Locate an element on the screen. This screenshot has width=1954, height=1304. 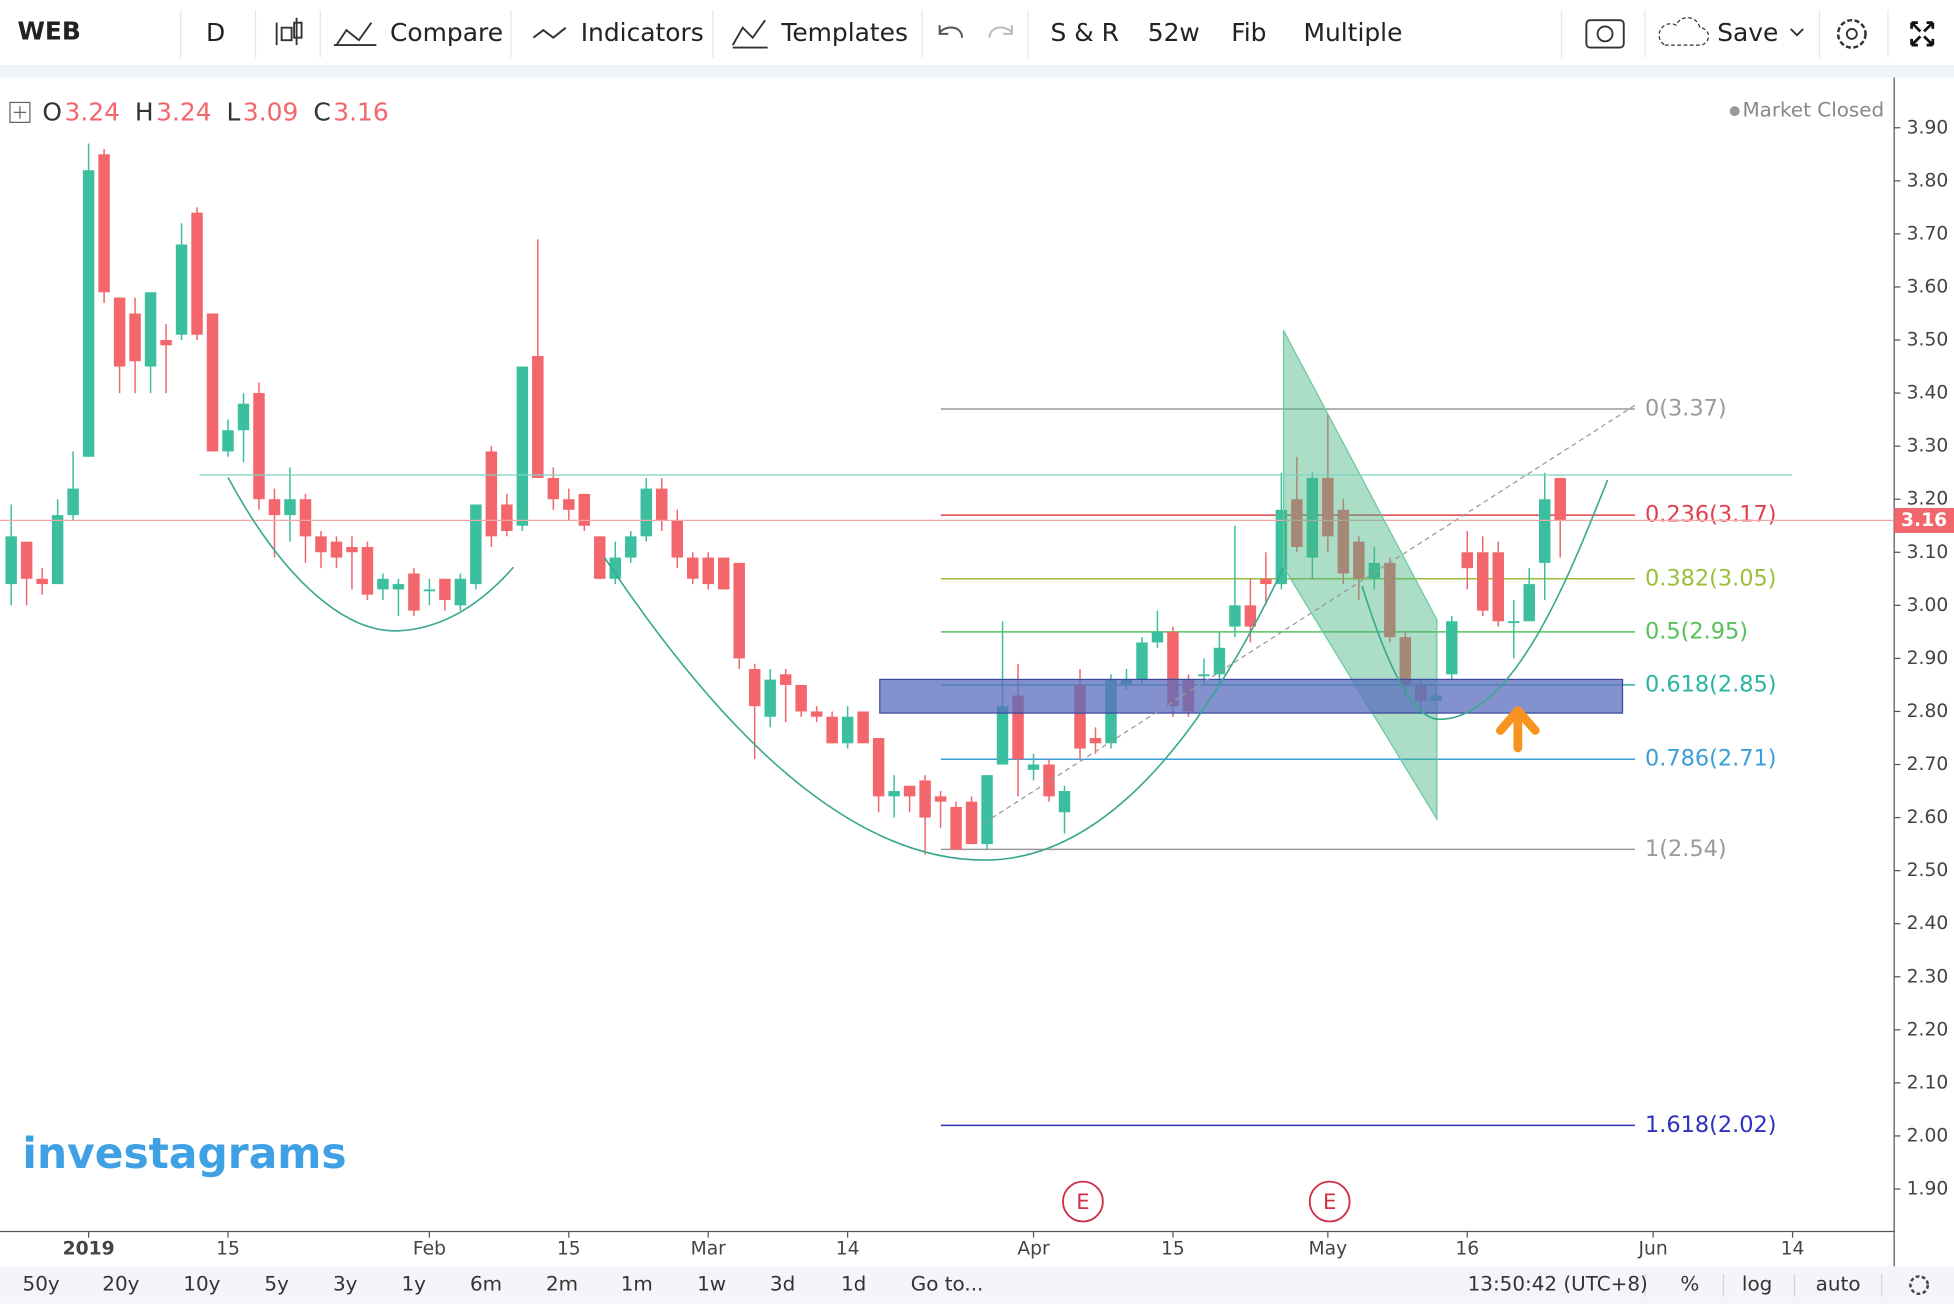
symbol: WEB is located at coordinates (48, 31).